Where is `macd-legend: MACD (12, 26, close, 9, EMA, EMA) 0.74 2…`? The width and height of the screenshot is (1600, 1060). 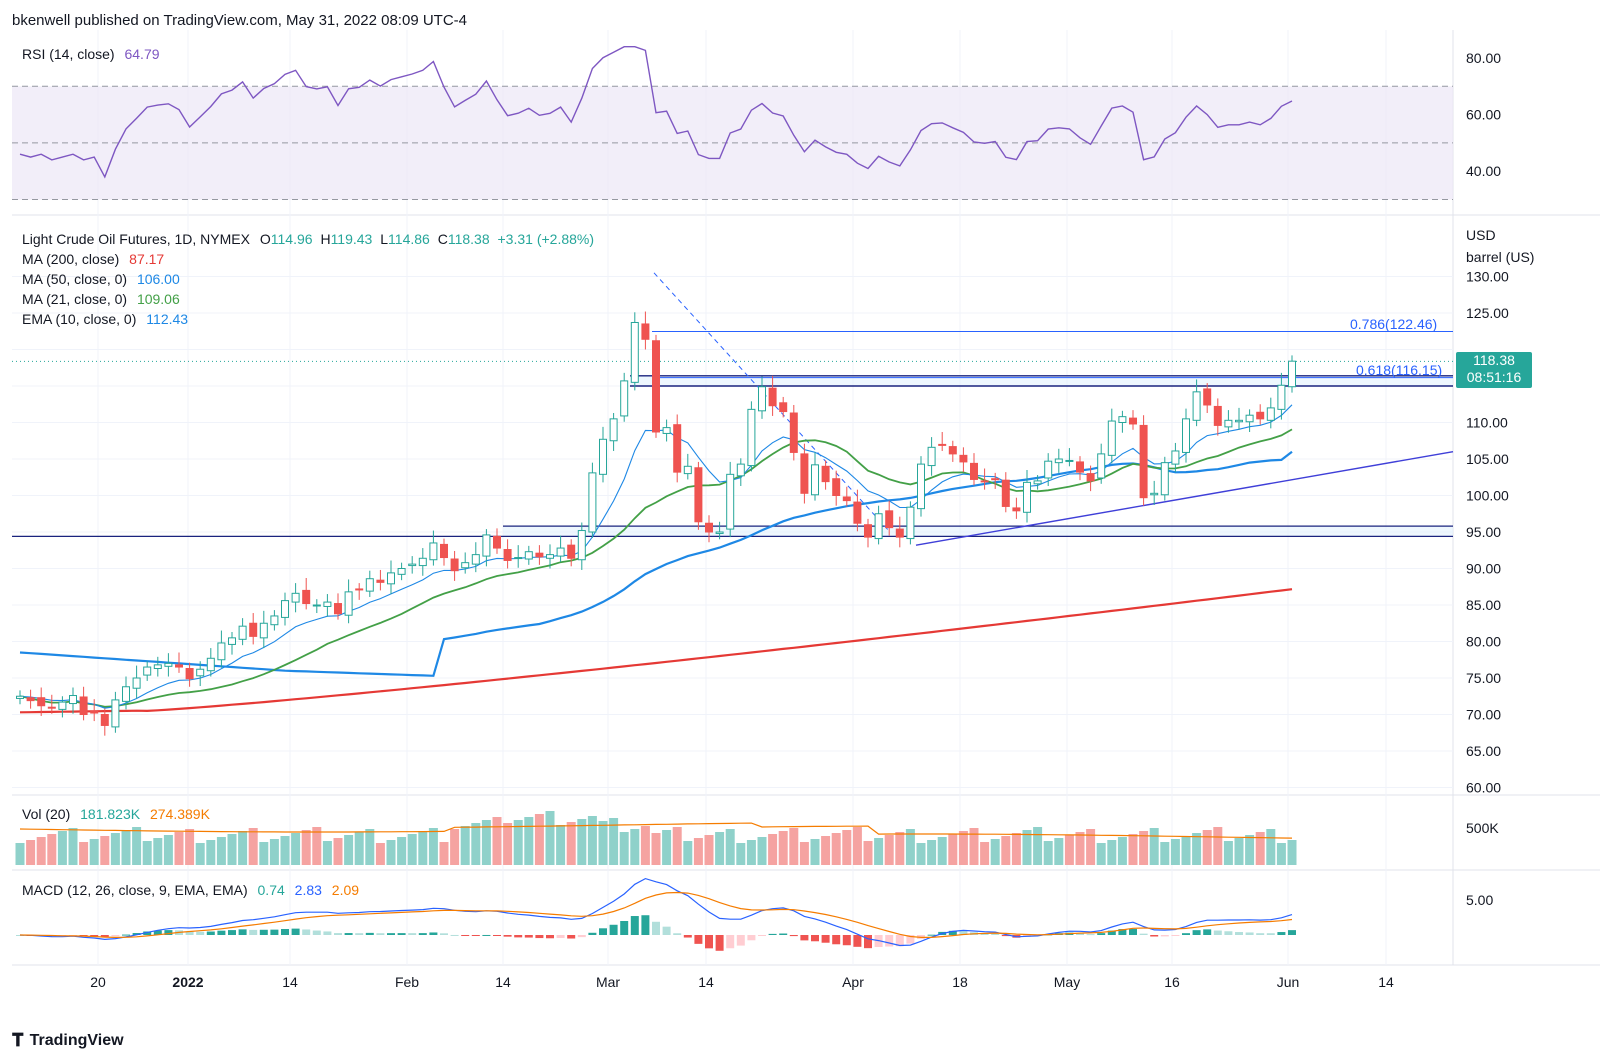 macd-legend: MACD (12, 26, close, 9, EMA, EMA) 0.74 2… is located at coordinates (190, 890).